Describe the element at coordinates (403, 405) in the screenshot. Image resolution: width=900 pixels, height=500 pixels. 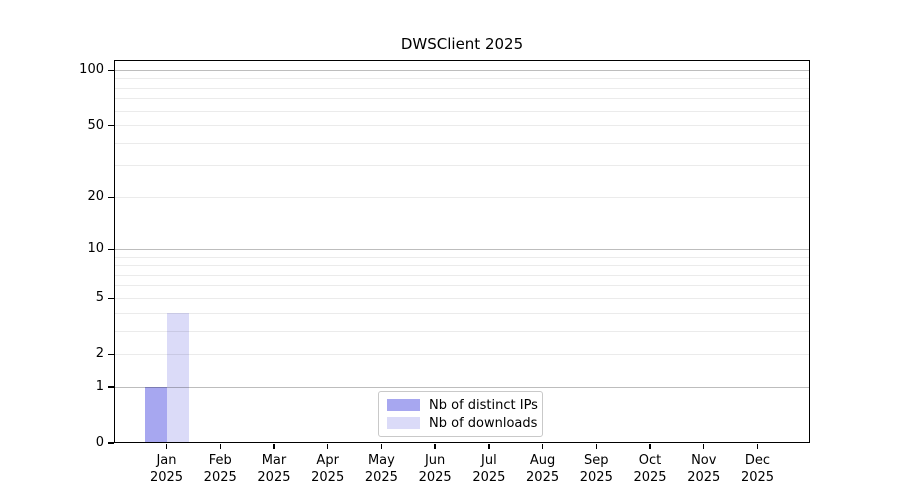
I see `legend-swatch-distinct-ips` at that location.